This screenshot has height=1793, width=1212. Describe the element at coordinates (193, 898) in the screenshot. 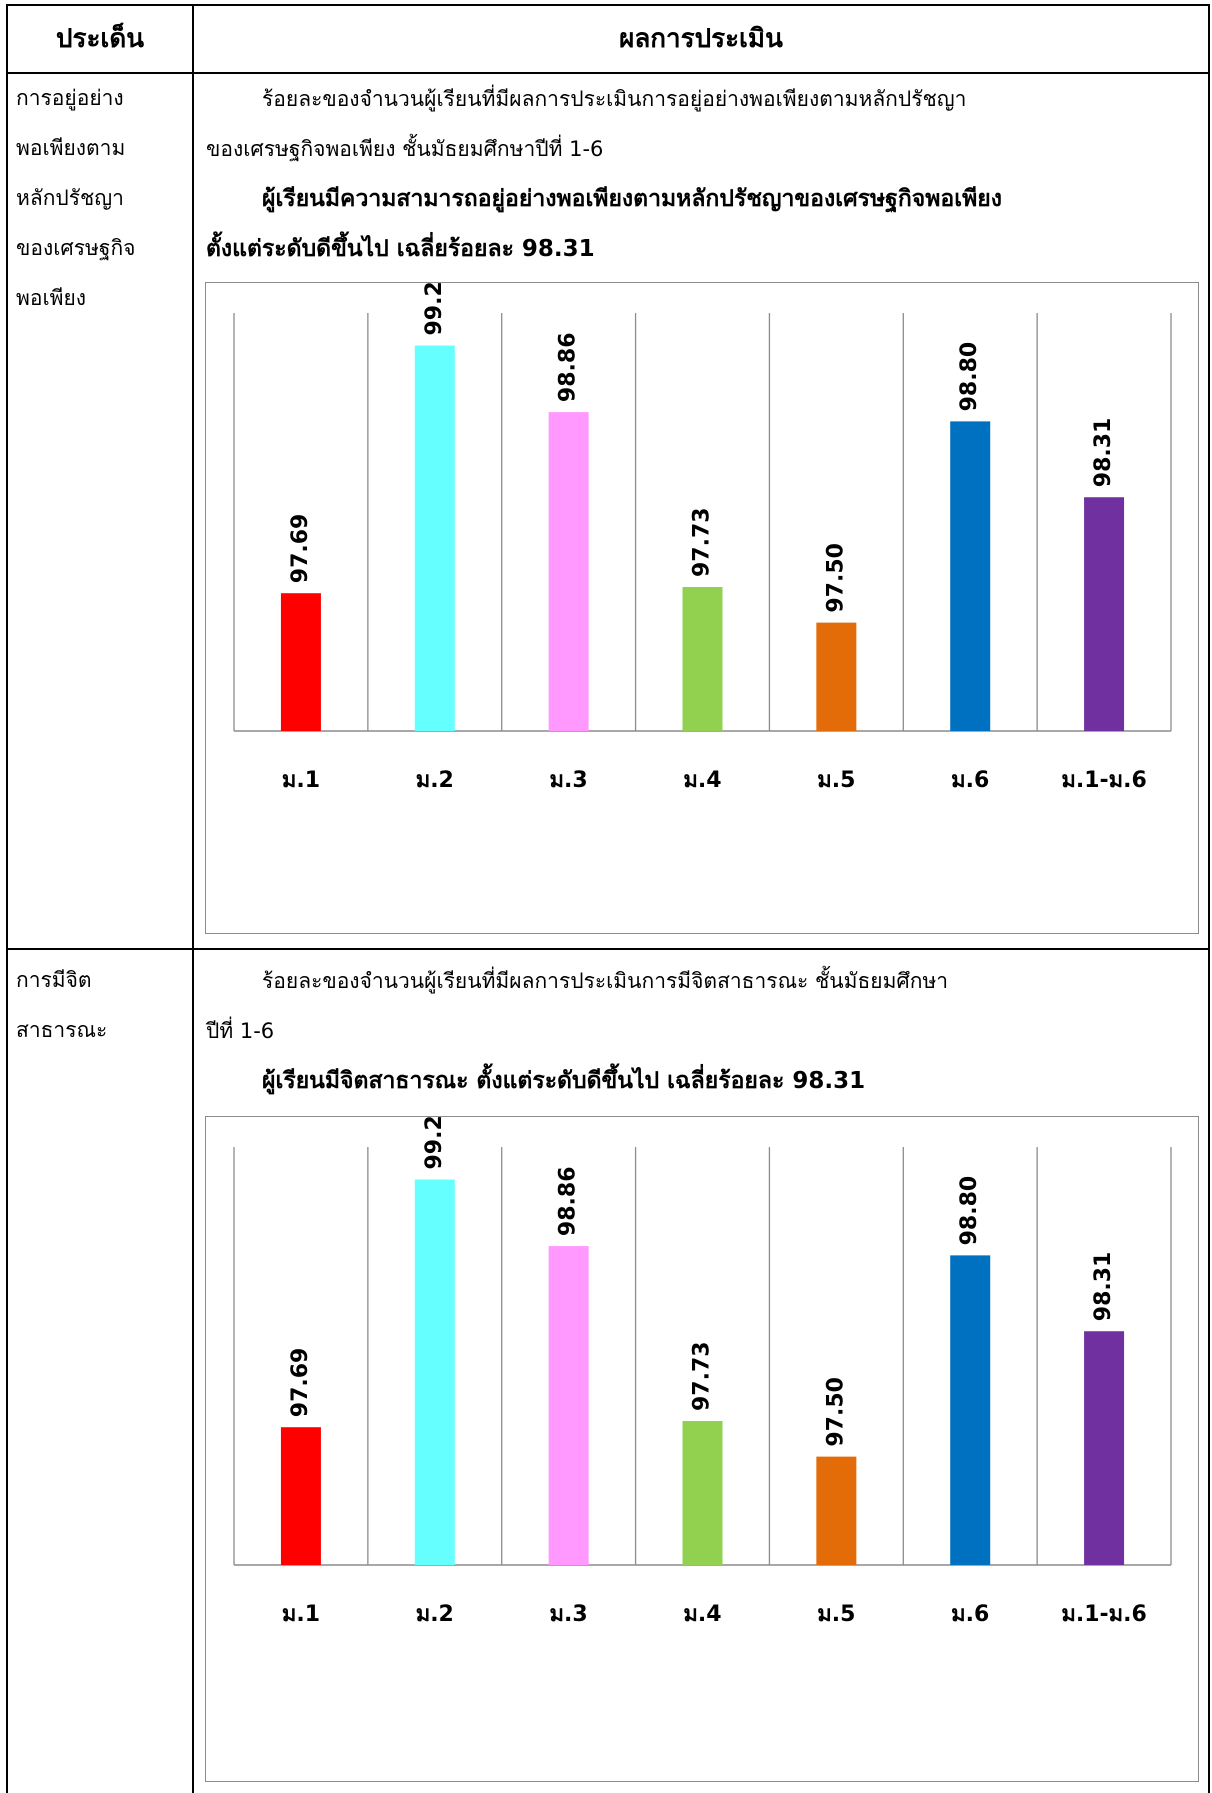

I see `table-column-divider` at that location.